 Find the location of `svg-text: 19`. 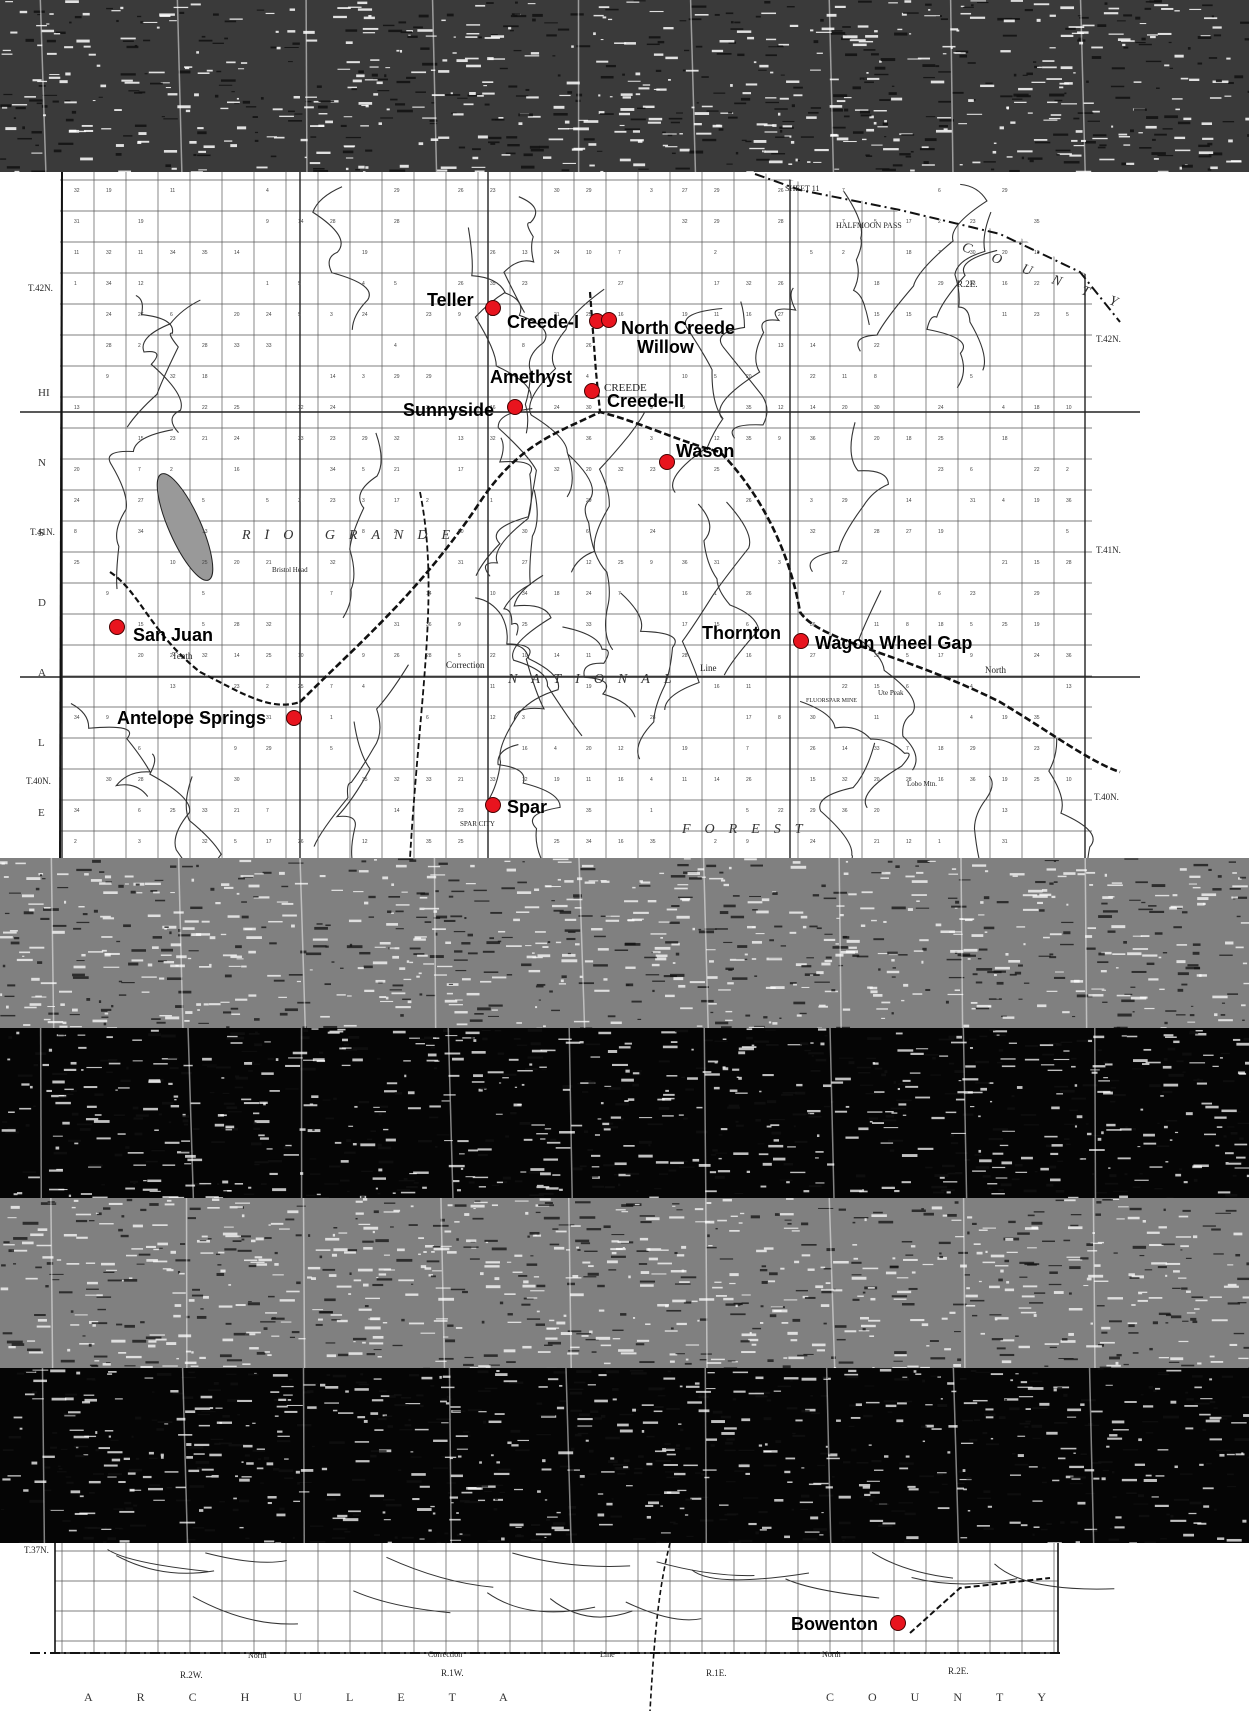

svg-text: 19 is located at coordinates (365, 253).